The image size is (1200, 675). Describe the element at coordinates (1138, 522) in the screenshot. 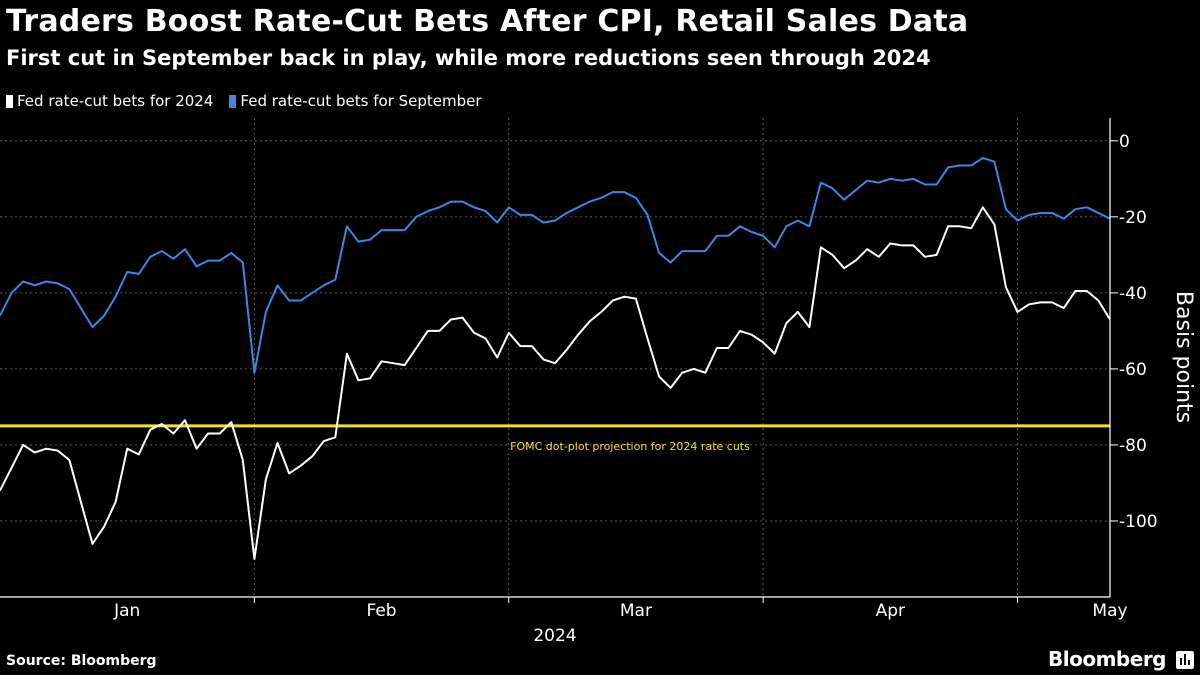

I see `y-tick-label: -100` at that location.